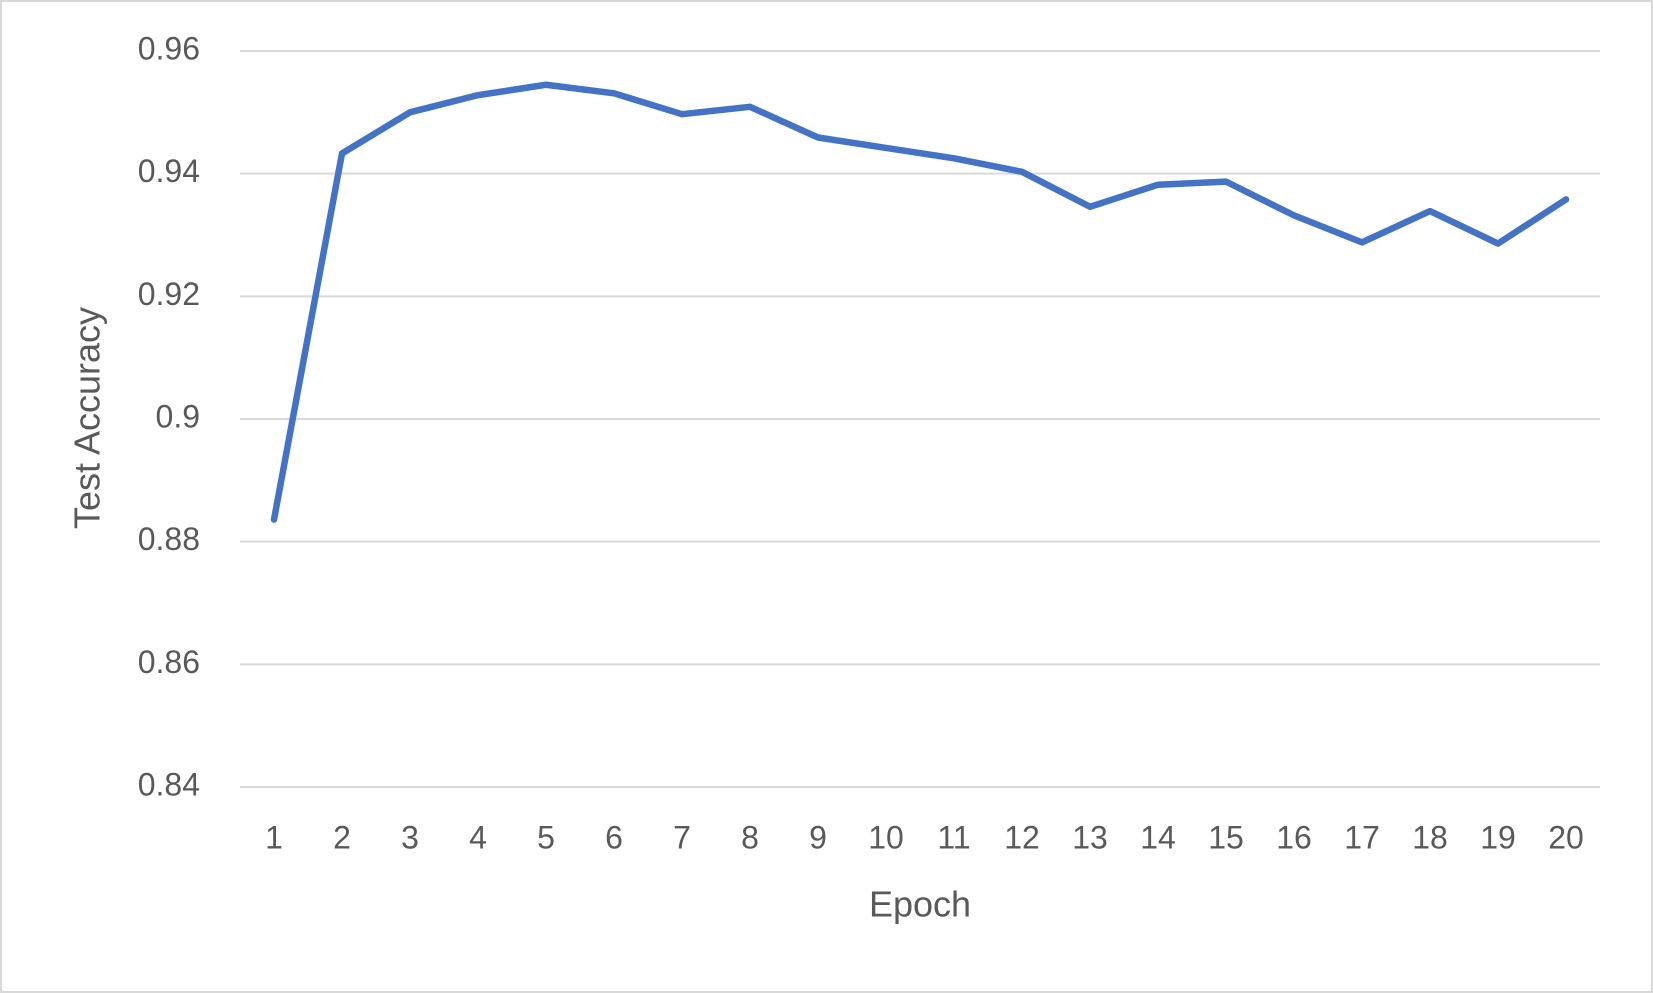 This screenshot has height=993, width=1653. Describe the element at coordinates (1294, 837) in the screenshot. I see `x-tick-label: 16` at that location.